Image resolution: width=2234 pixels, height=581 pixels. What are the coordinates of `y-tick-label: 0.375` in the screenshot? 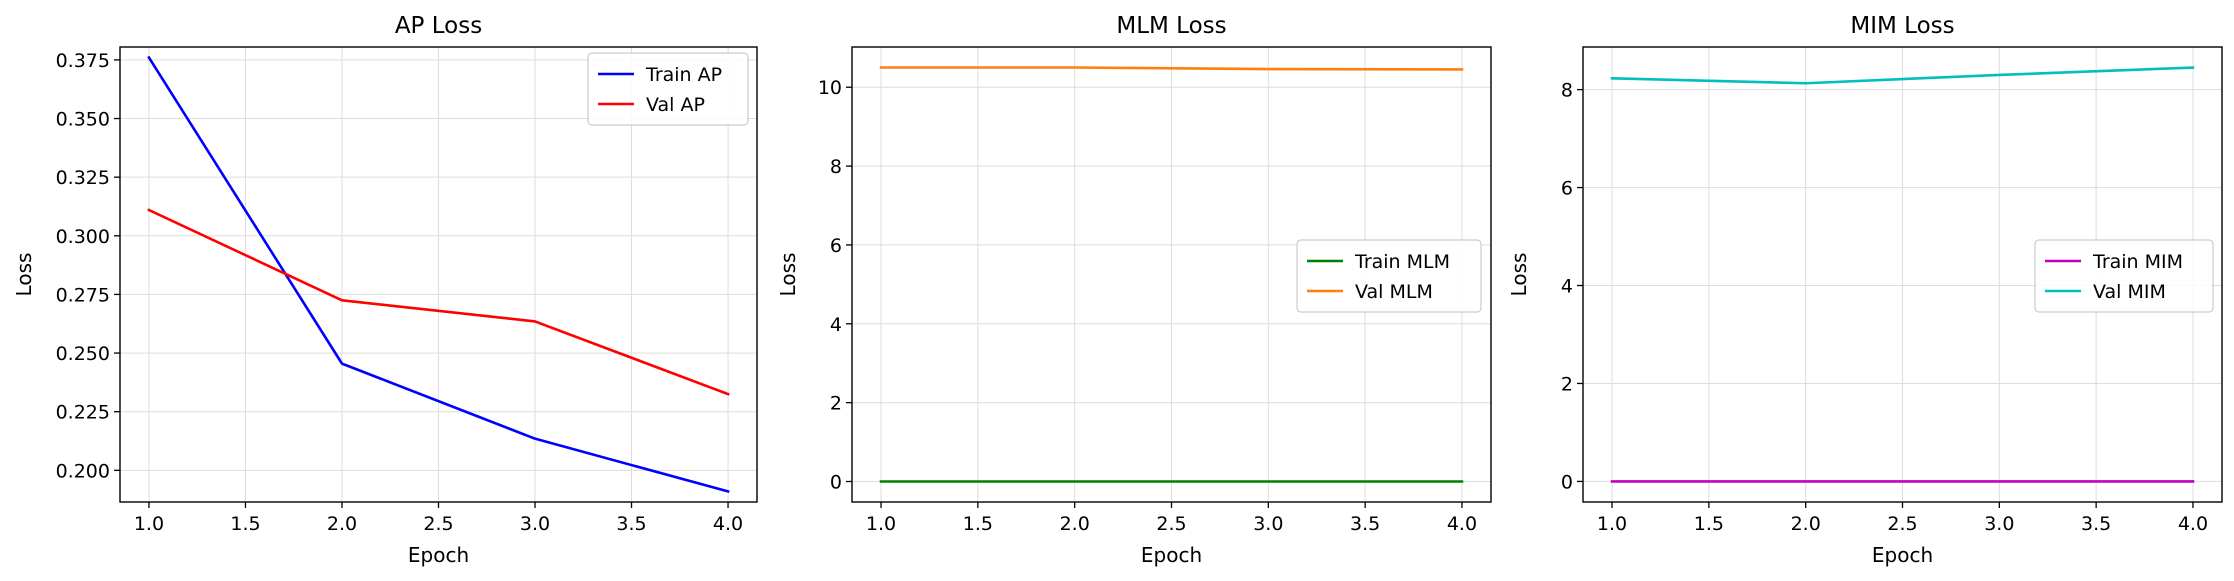 It's located at (83, 61).